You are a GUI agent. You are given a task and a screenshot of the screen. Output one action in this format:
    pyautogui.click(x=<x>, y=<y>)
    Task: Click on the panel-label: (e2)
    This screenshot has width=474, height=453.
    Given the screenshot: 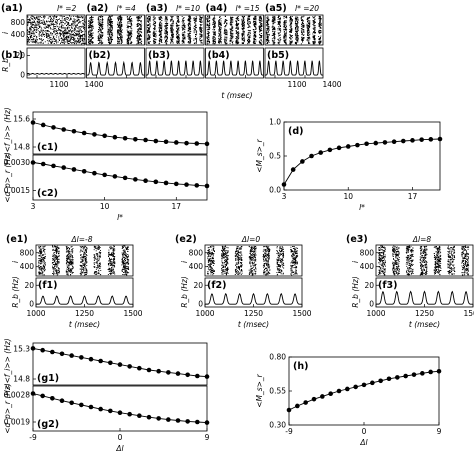 What is the action you would take?
    pyautogui.click(x=186, y=239)
    